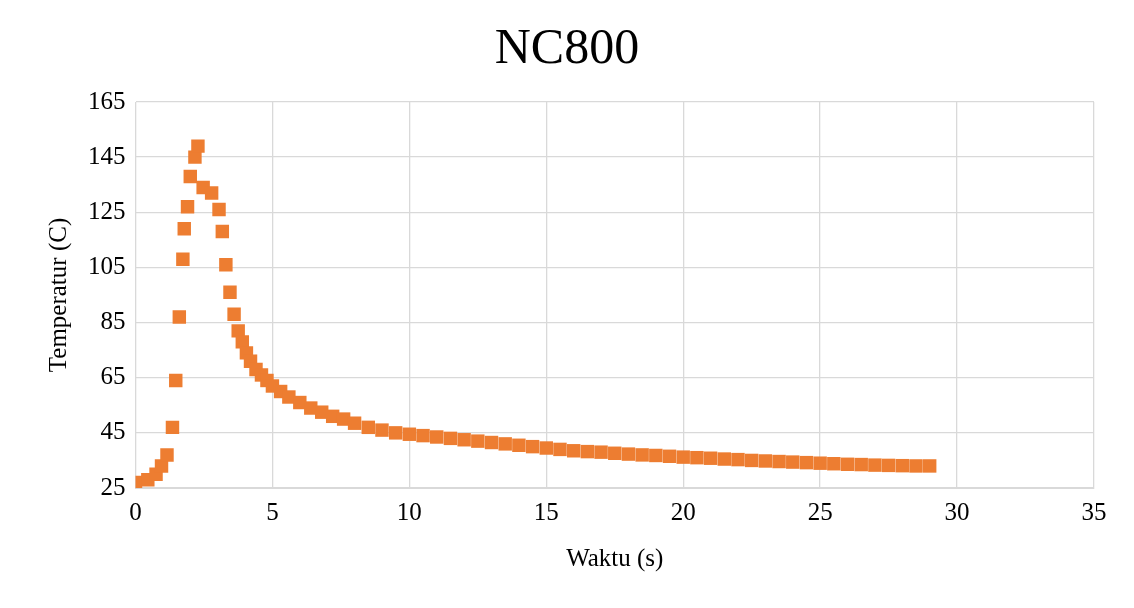 This screenshot has width=1134, height=608. Describe the element at coordinates (107, 210) in the screenshot. I see `y-tick-label: 125` at that location.